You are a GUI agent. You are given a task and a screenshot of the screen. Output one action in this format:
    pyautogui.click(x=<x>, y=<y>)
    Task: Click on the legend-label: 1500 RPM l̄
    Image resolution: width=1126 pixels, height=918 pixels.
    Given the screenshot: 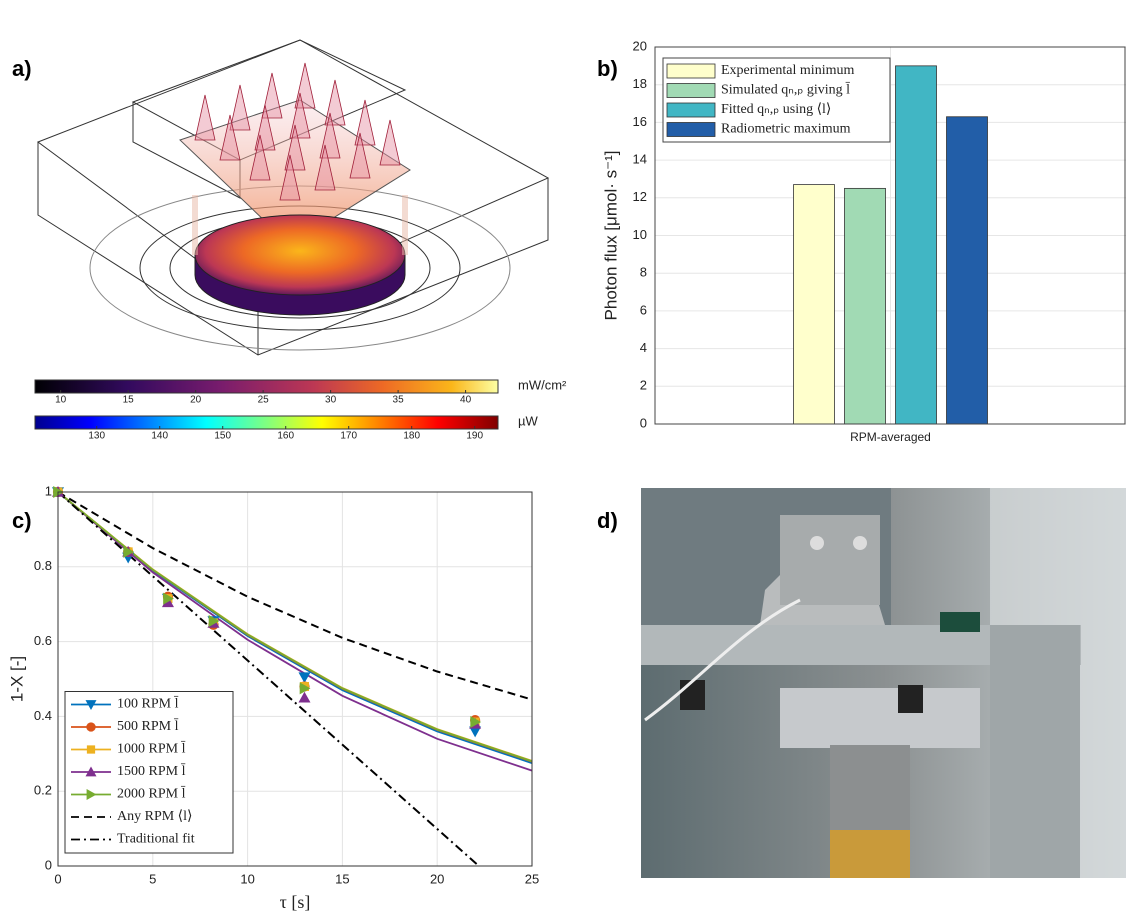 What is the action you would take?
    pyautogui.click(x=151, y=771)
    